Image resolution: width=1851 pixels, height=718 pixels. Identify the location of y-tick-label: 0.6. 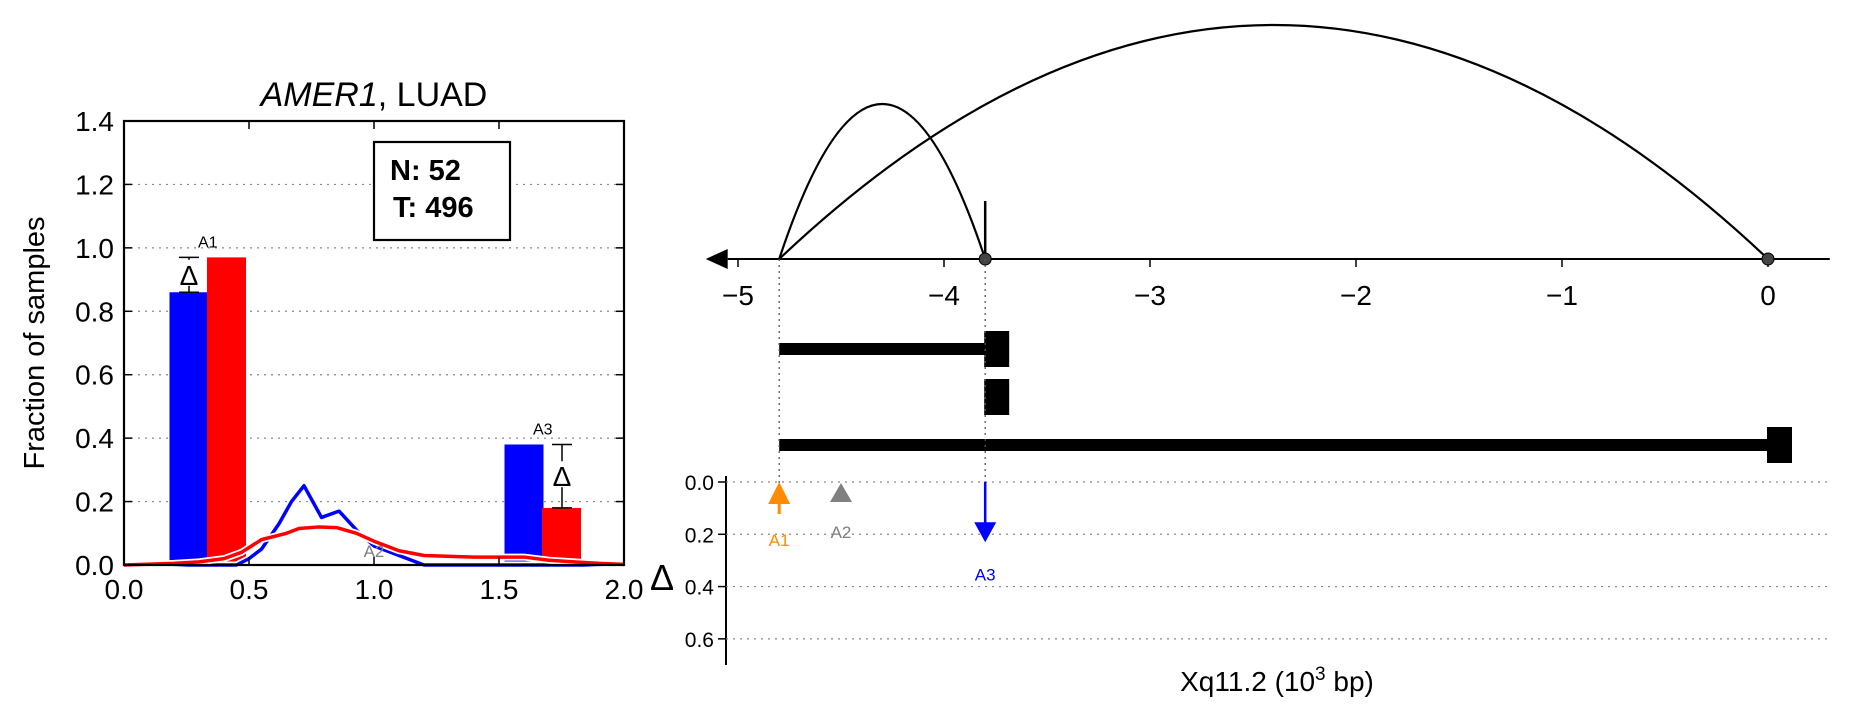
(94, 375).